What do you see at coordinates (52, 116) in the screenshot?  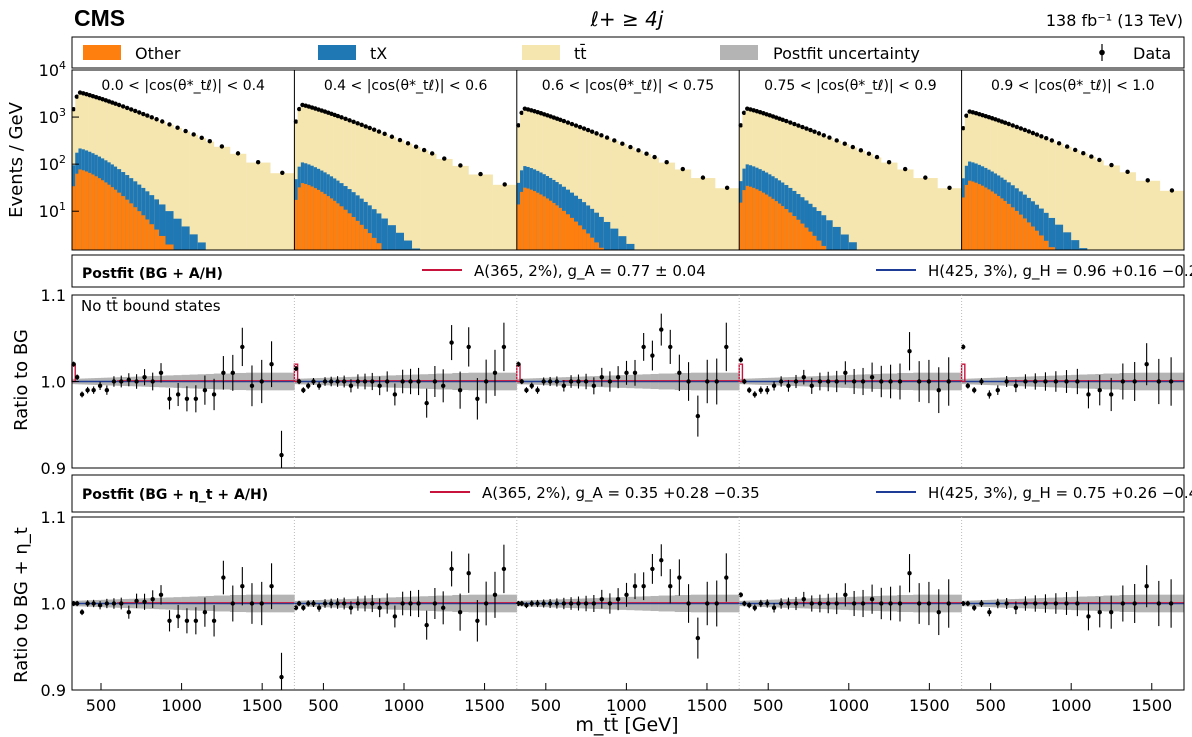 I see `top-ytick-label: 103` at bounding box center [52, 116].